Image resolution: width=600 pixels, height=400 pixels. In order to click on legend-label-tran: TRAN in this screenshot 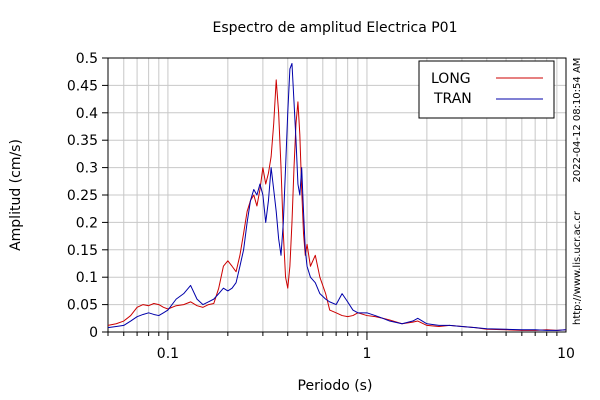, I will do `click(452, 99)`.